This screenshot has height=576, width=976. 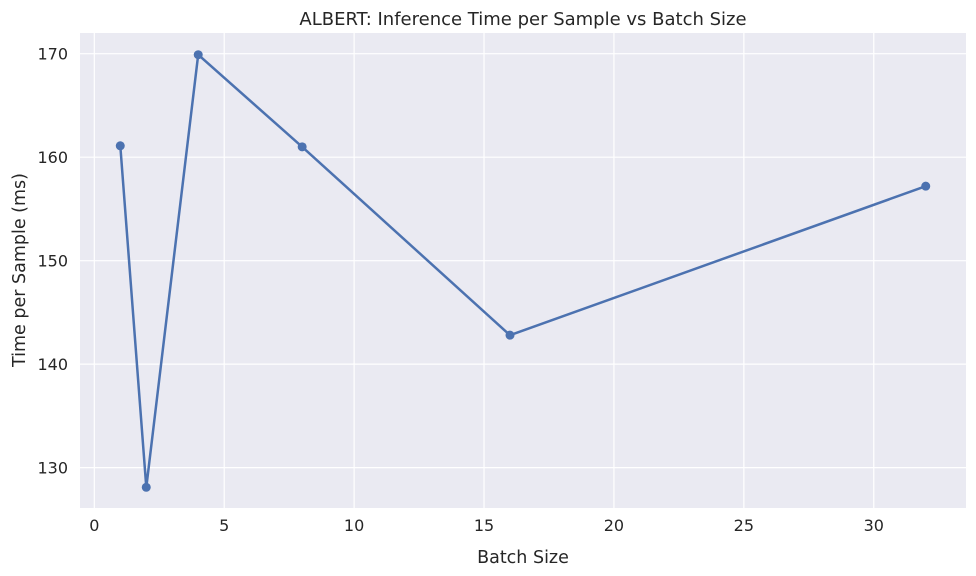 I want to click on x-tick-label: 5, so click(x=224, y=525).